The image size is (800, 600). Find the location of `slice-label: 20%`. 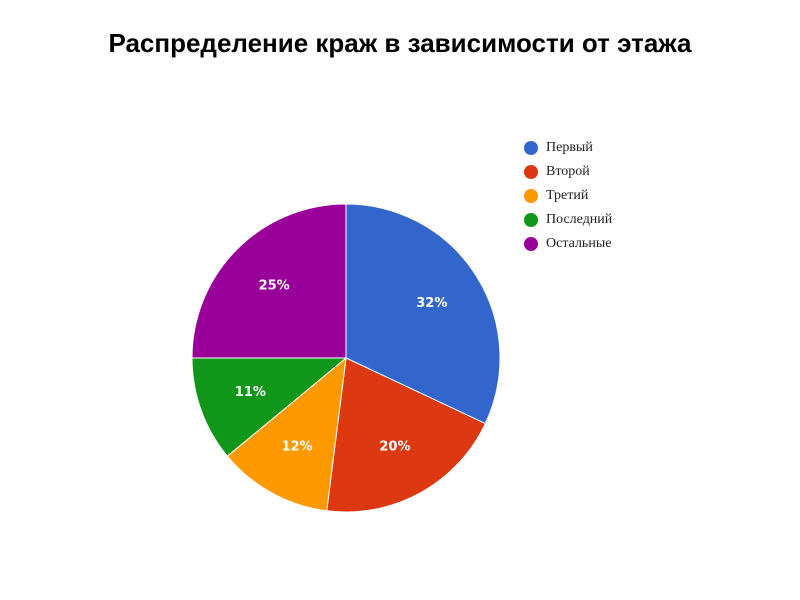

slice-label: 20% is located at coordinates (394, 447).